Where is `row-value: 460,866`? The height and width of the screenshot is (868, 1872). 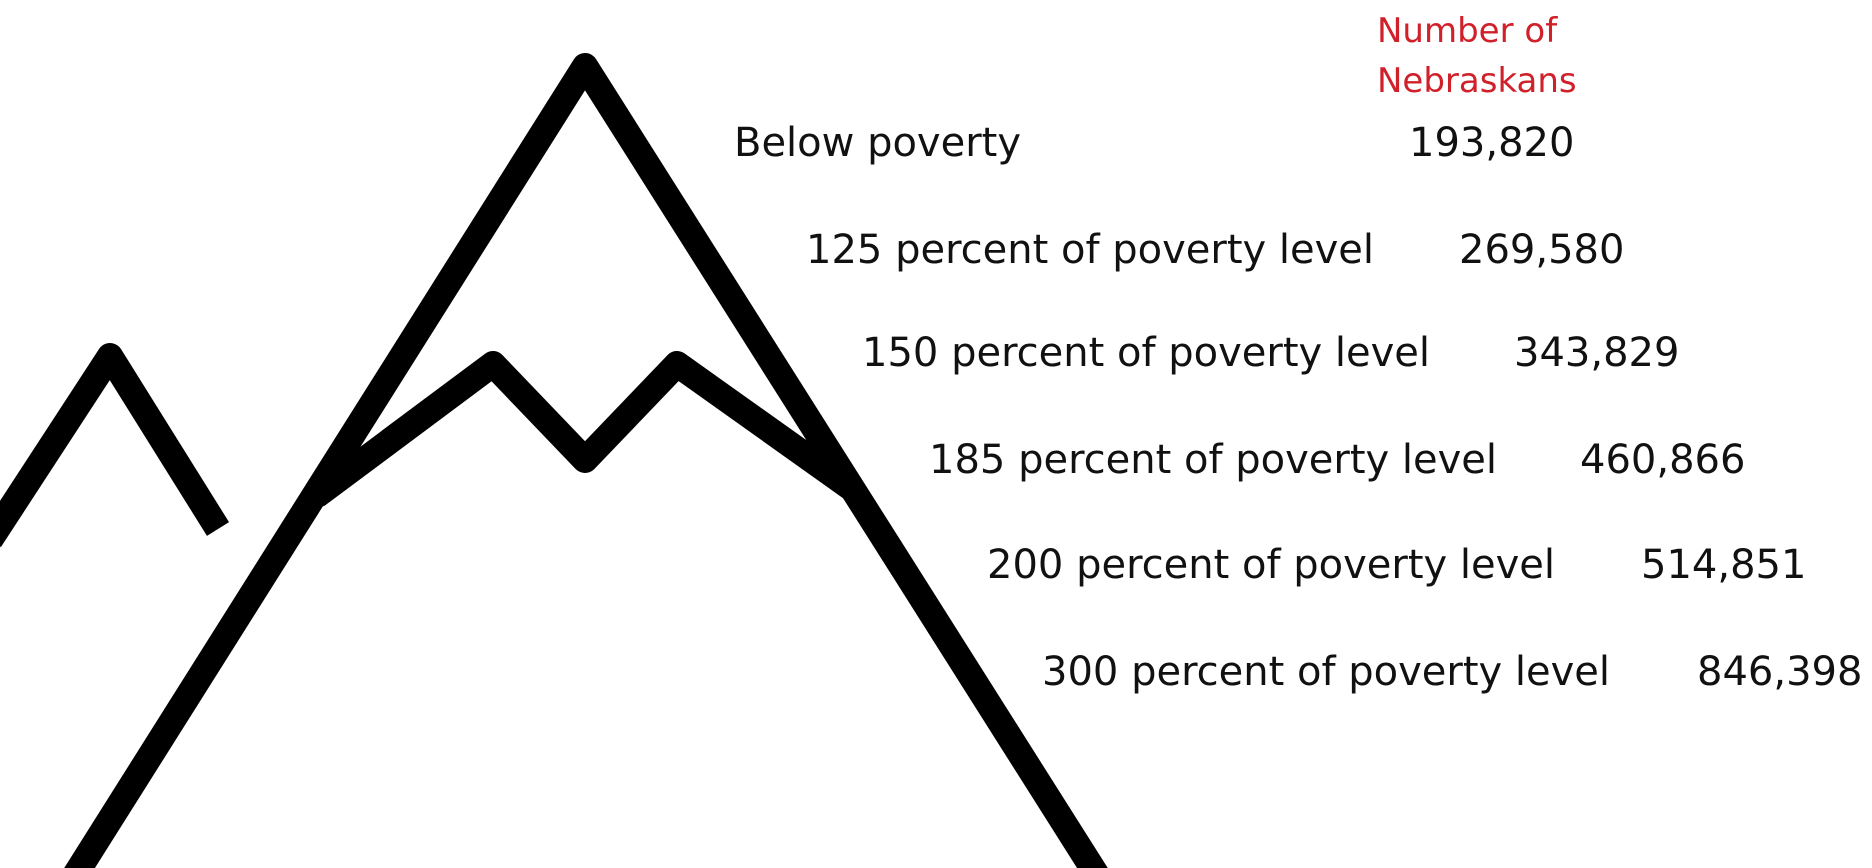 row-value: 460,866 is located at coordinates (1663, 460).